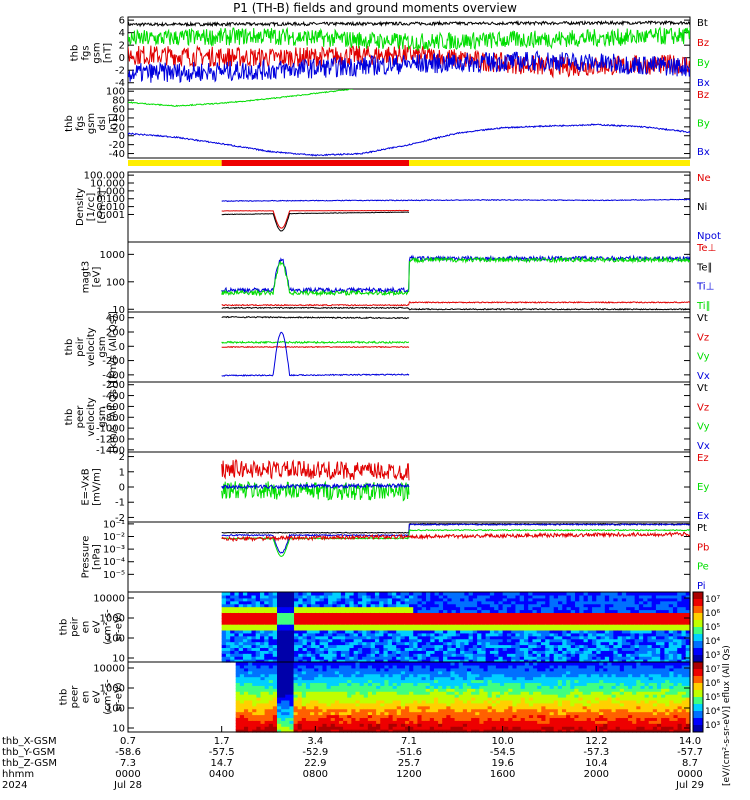 Image resolution: width=750 pixels, height=800 pixels. I want to click on y-axis-label: peer, so click(75, 697).